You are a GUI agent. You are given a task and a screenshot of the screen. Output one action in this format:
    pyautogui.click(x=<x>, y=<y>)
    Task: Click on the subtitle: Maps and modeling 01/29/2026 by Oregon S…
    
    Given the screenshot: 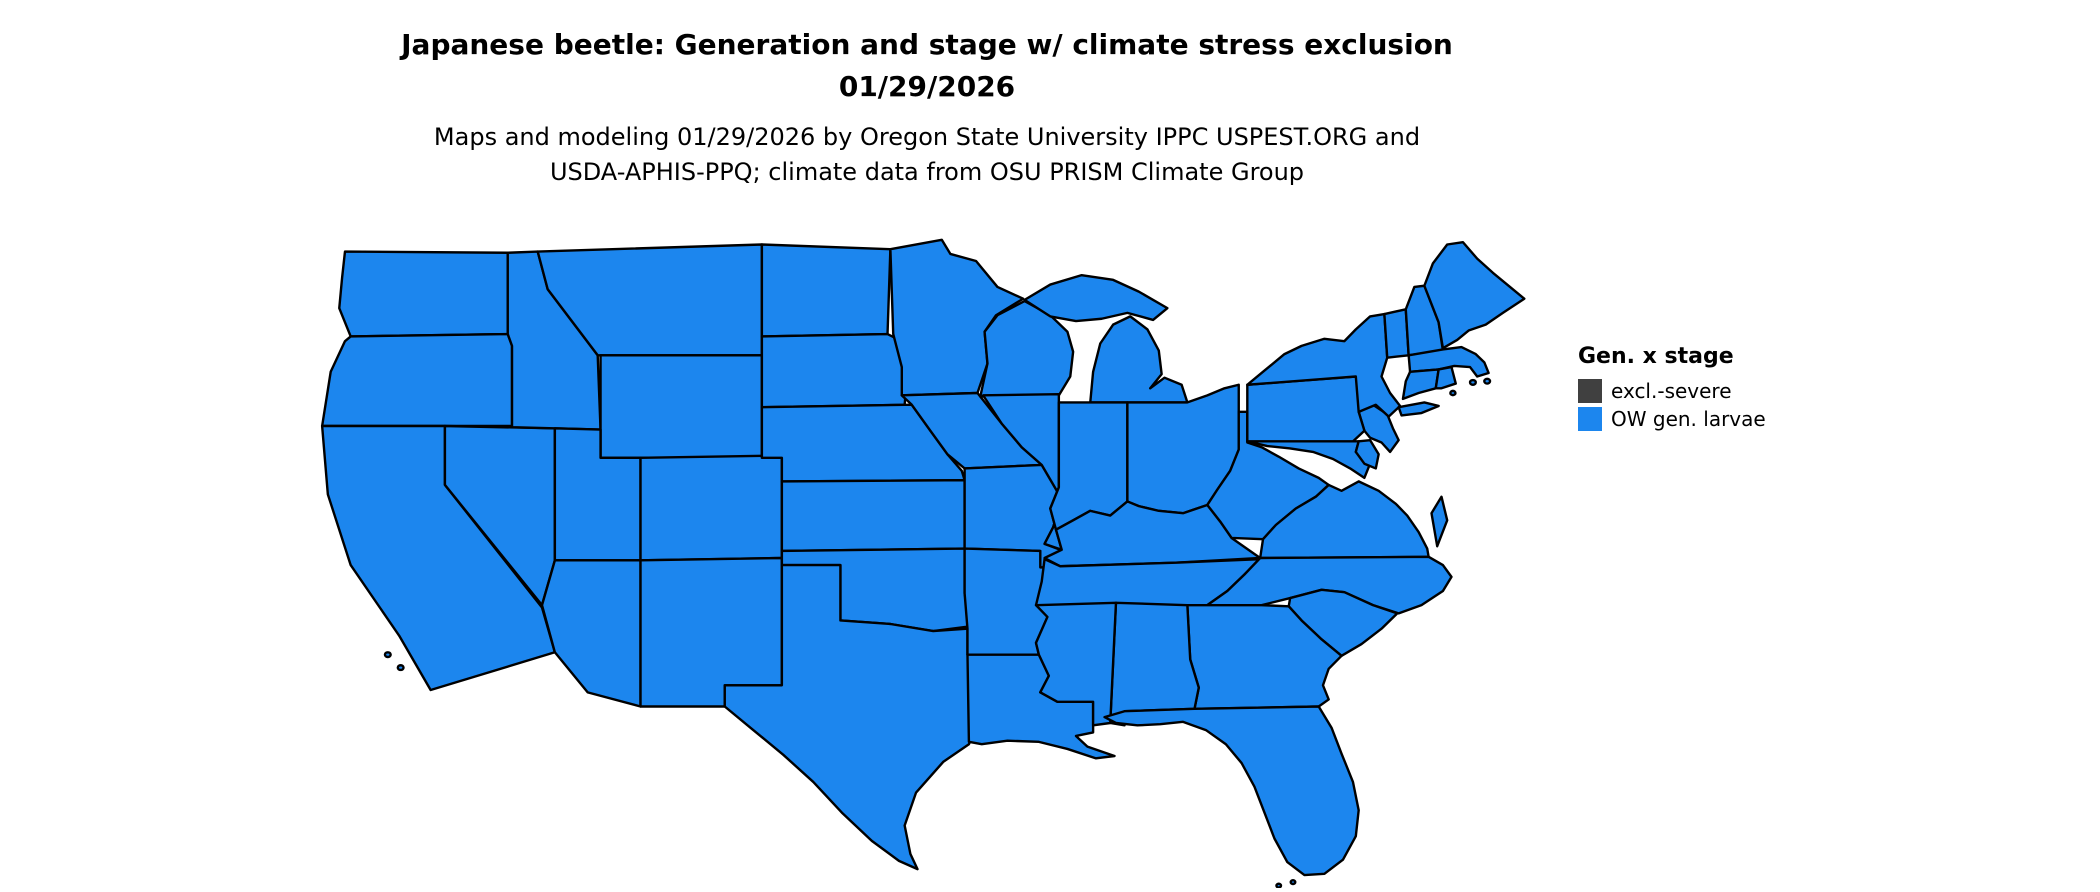 What is the action you would take?
    pyautogui.click(x=927, y=155)
    